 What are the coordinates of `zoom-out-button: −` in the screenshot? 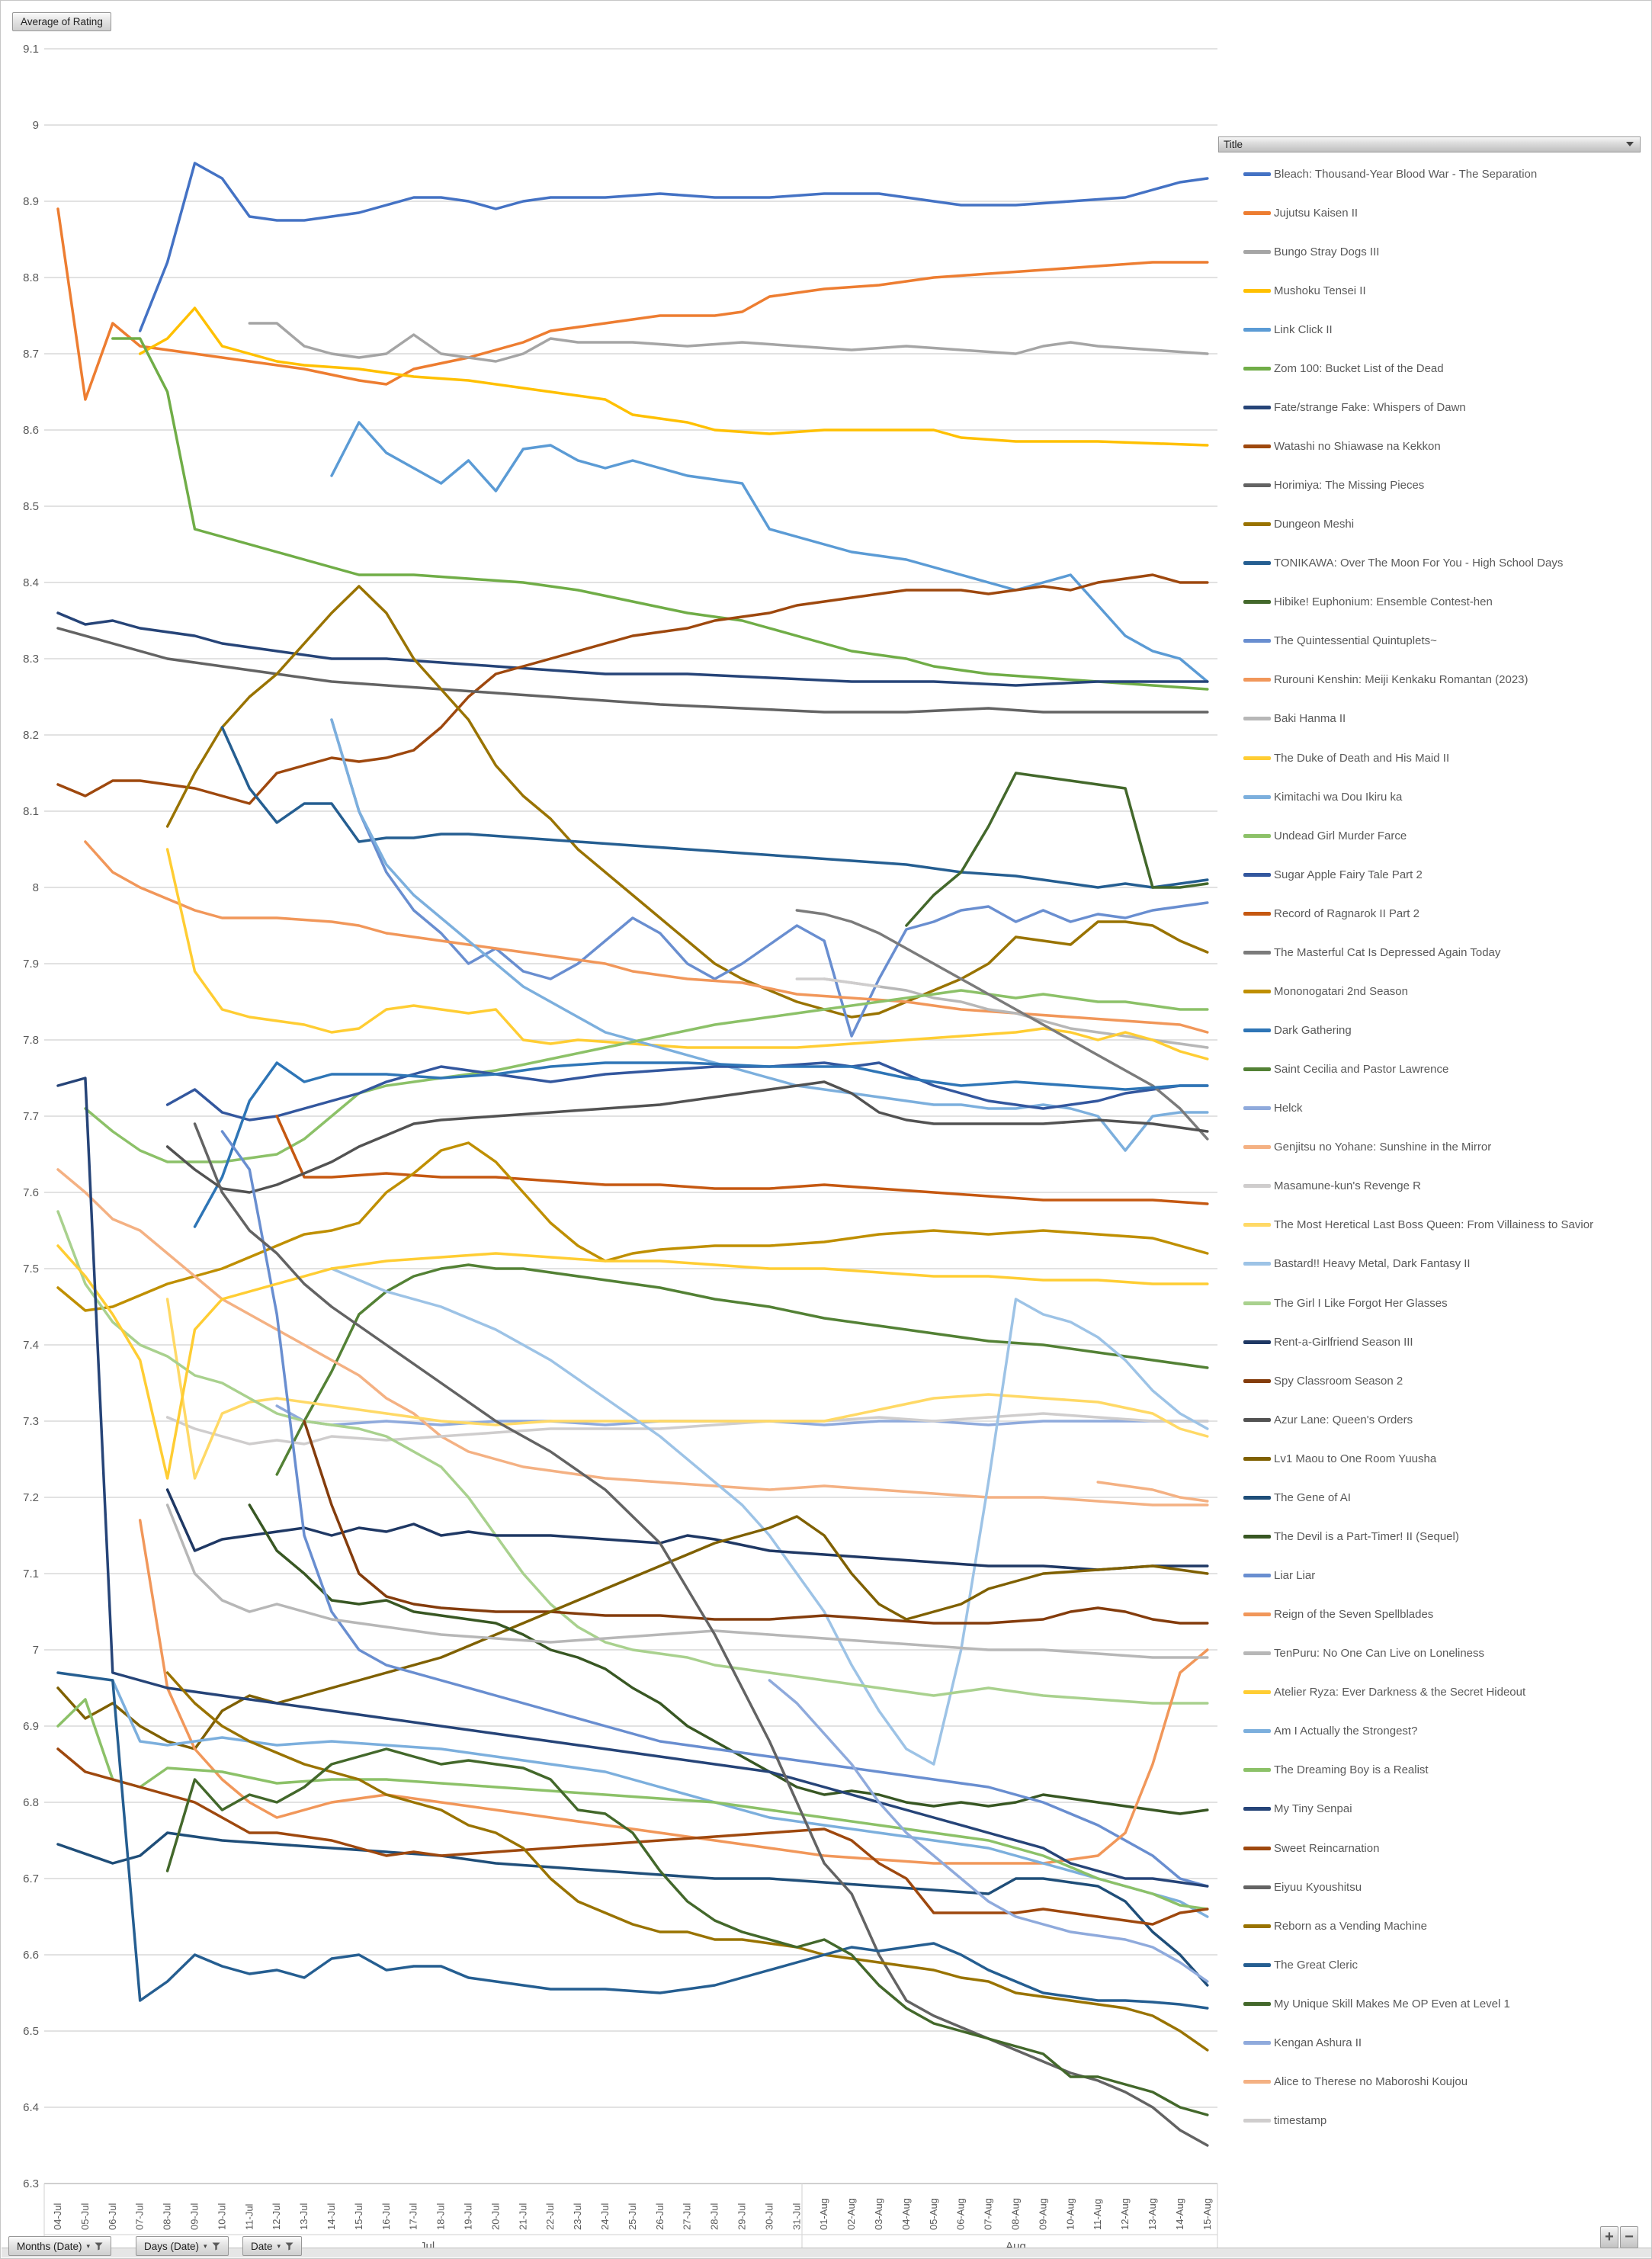 It's located at (1629, 2237).